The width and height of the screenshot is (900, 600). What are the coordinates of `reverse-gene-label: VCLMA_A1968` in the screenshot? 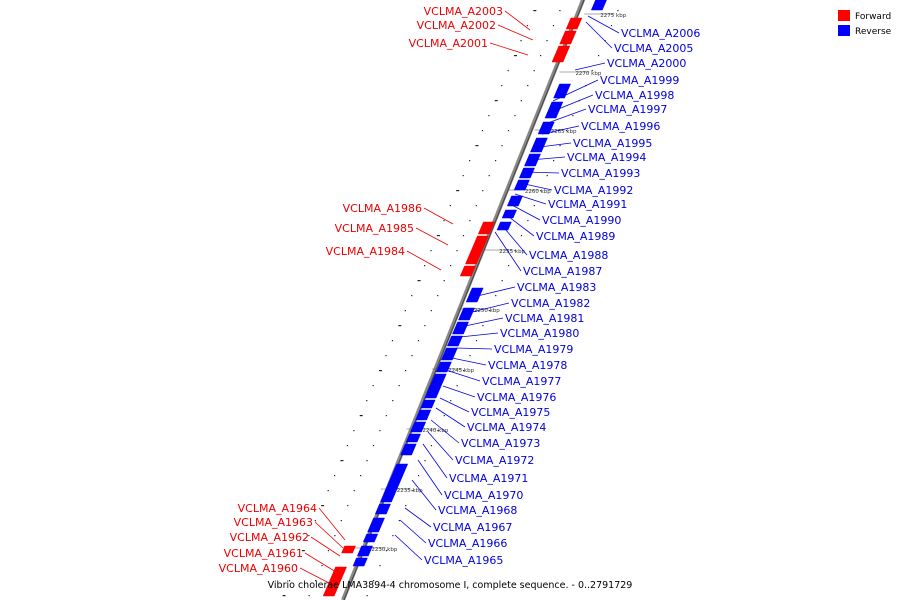 It's located at (477, 510).